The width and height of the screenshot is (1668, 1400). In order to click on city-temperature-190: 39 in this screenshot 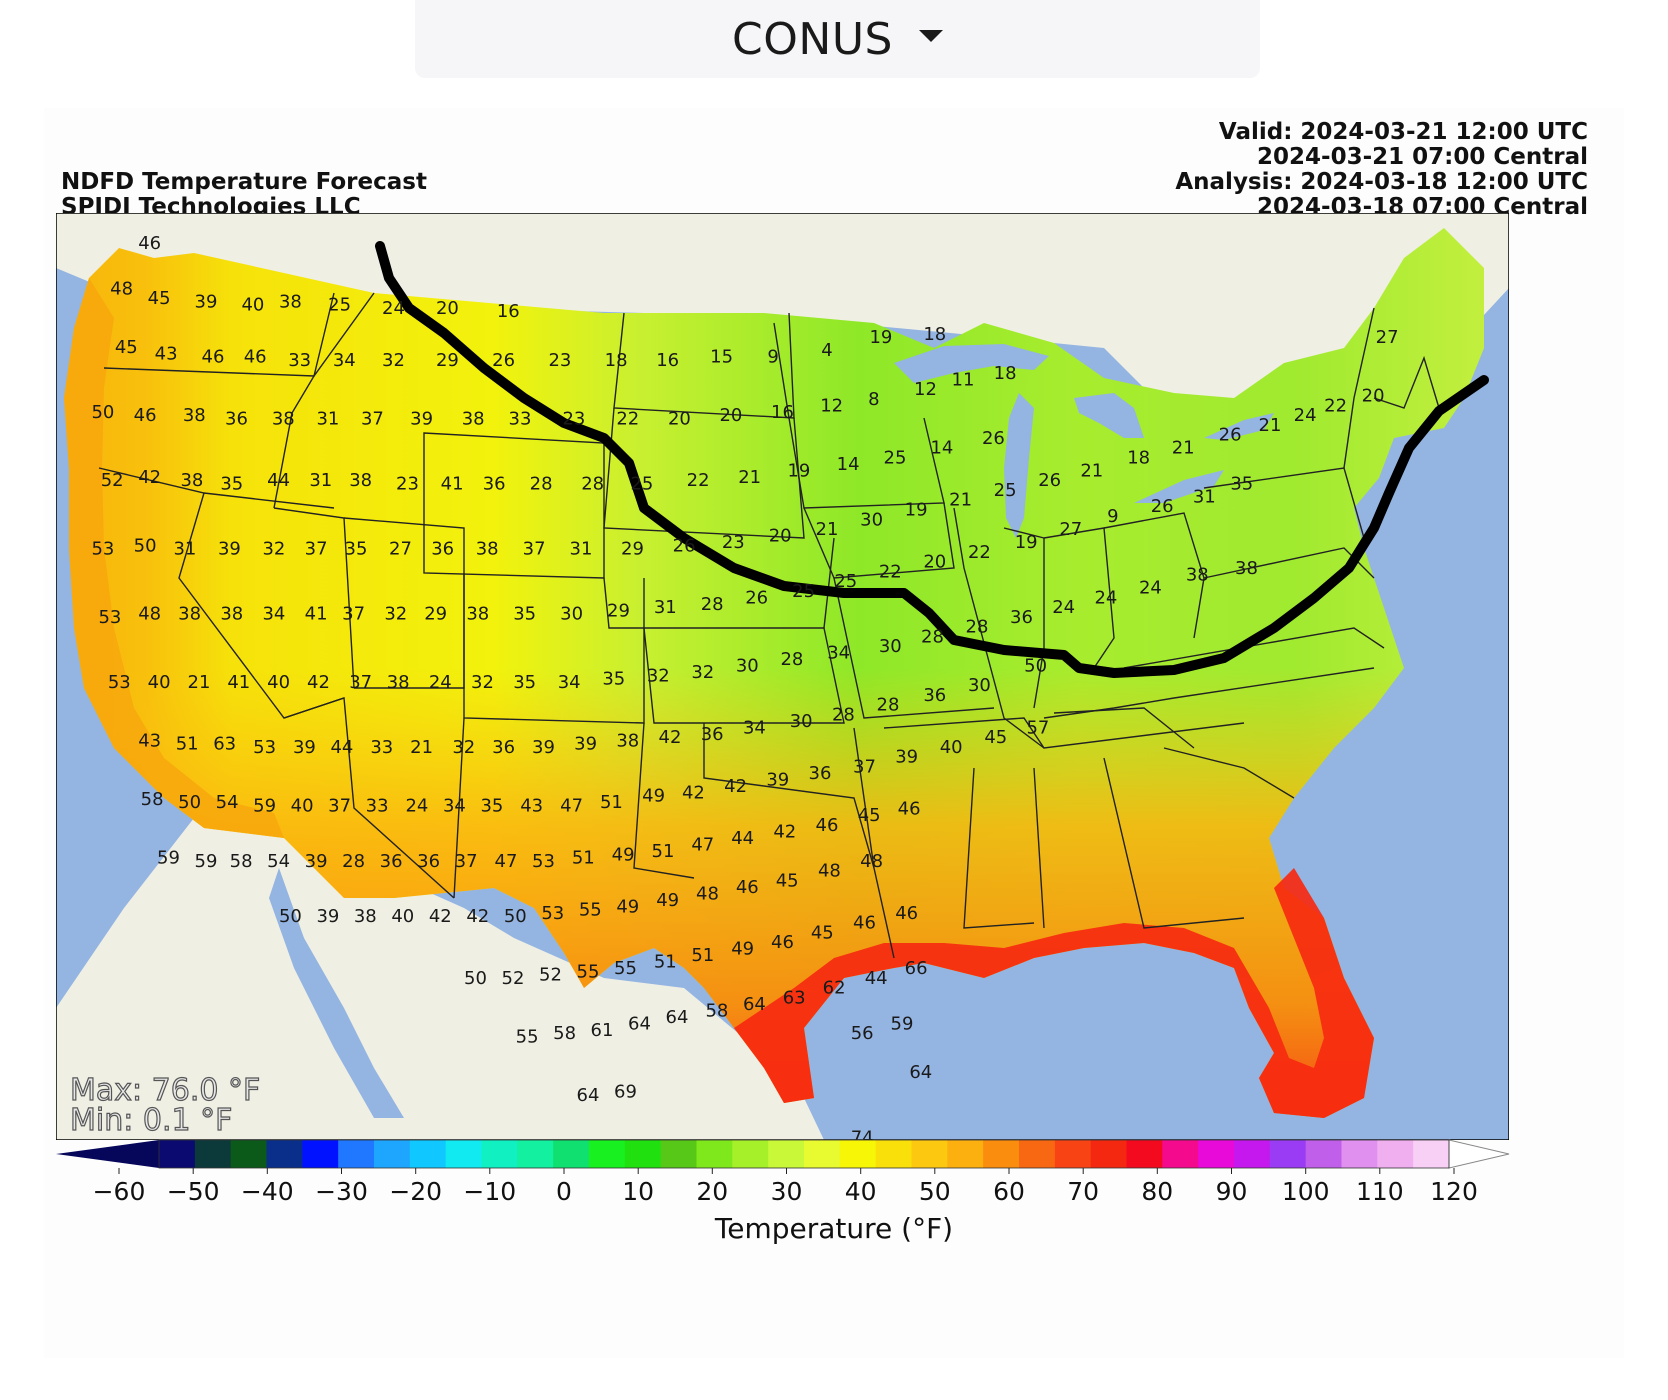, I will do `click(777, 780)`.